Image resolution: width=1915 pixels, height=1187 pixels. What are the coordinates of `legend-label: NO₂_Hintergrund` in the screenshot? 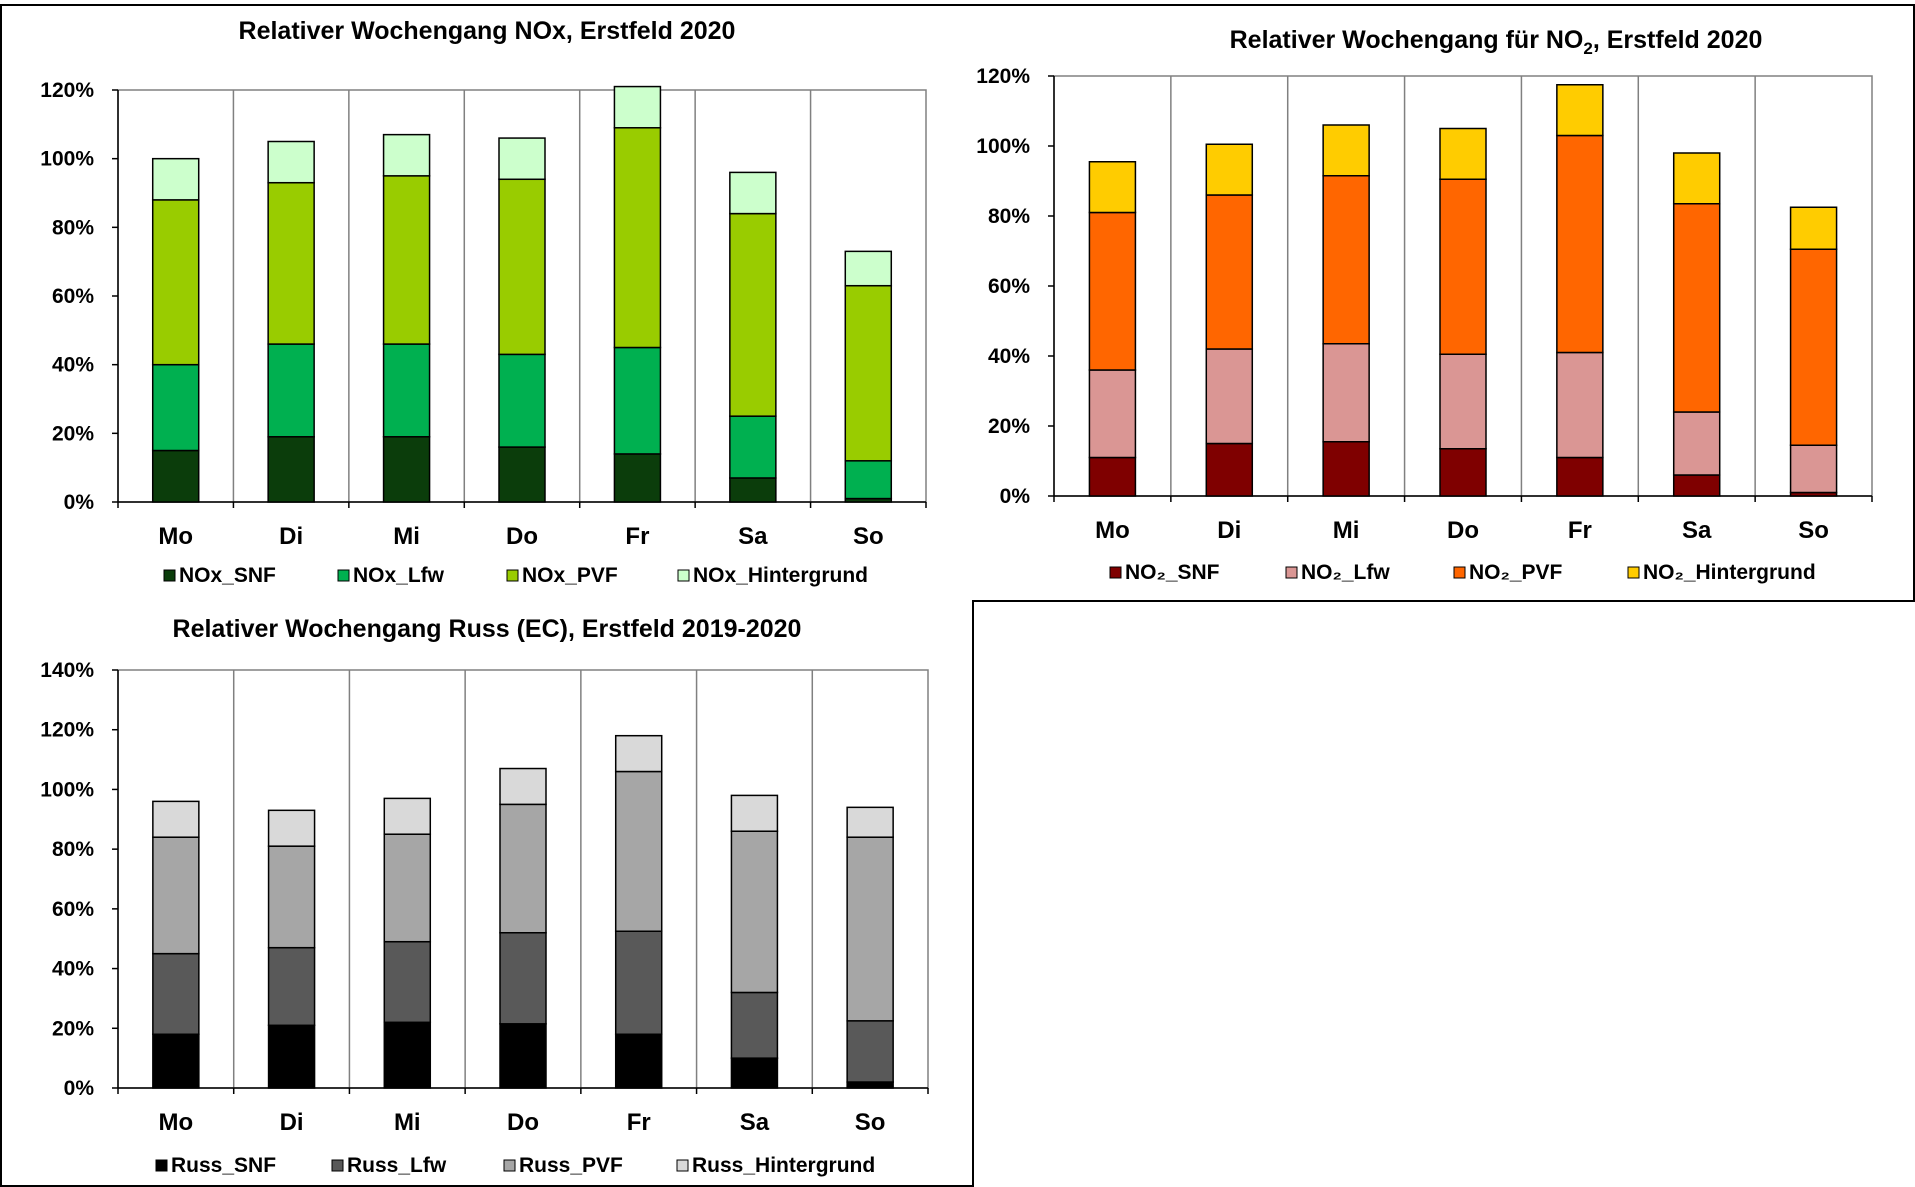 It's located at (1729, 572).